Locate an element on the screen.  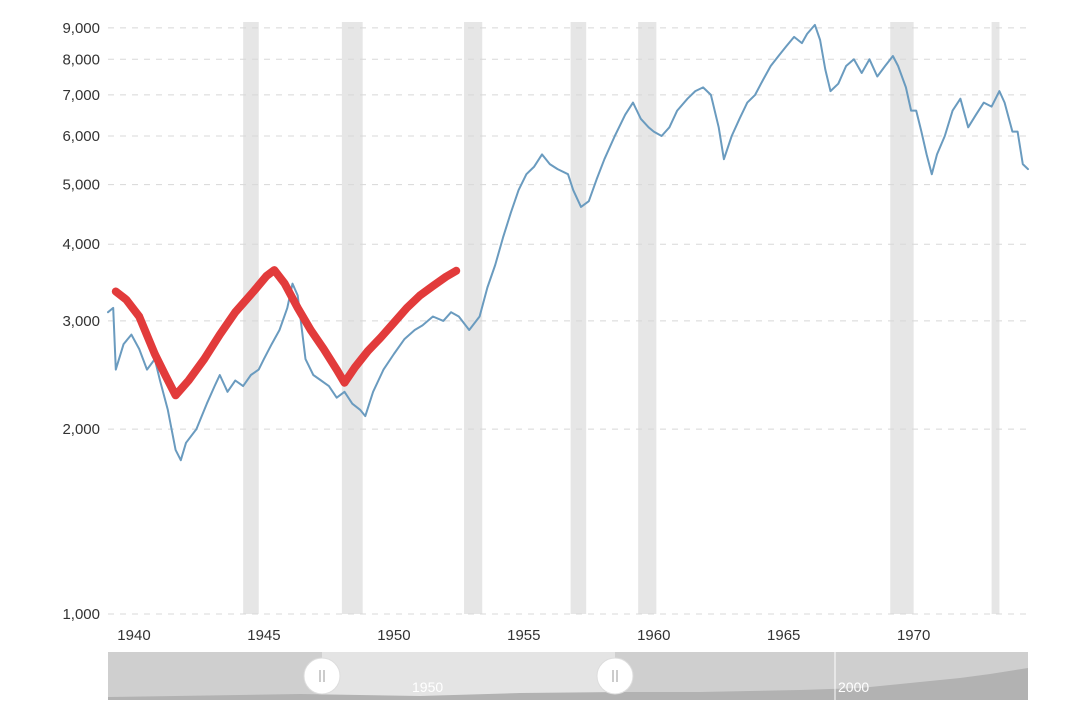
y-tick-label: 3,000 is located at coordinates (81, 321).